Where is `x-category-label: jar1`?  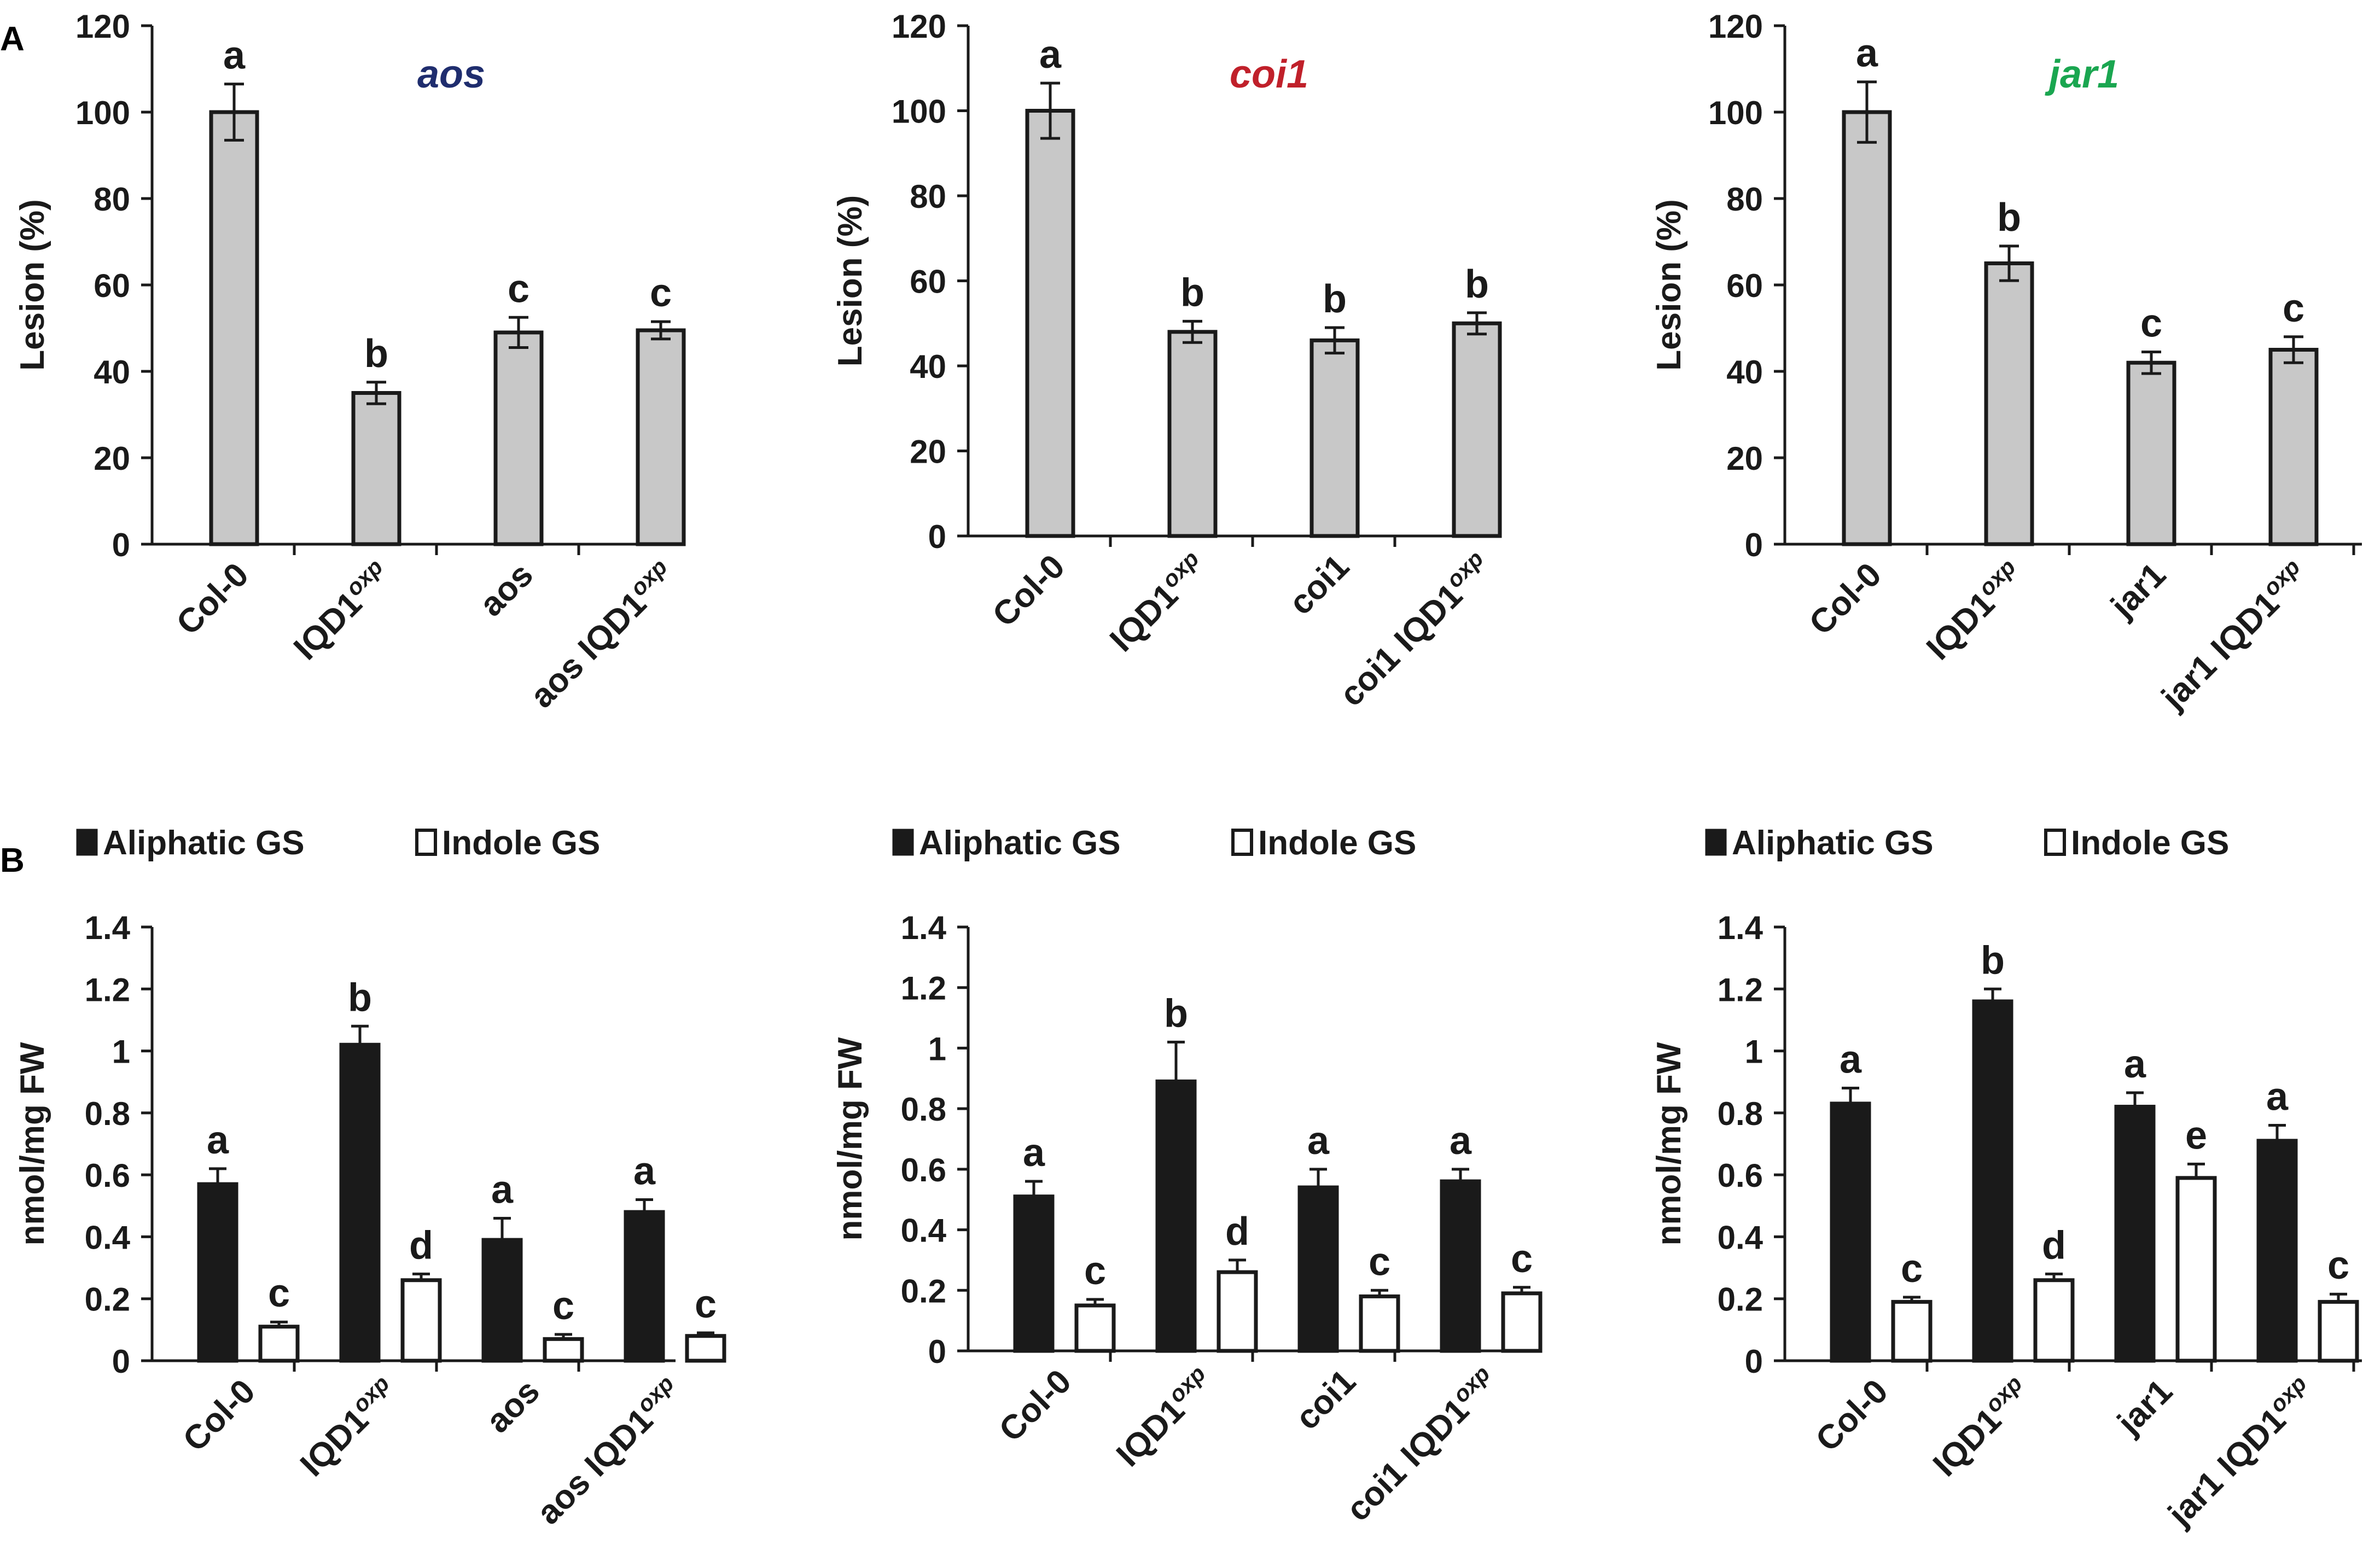
x-category-label: jar1 is located at coordinates (2138, 591).